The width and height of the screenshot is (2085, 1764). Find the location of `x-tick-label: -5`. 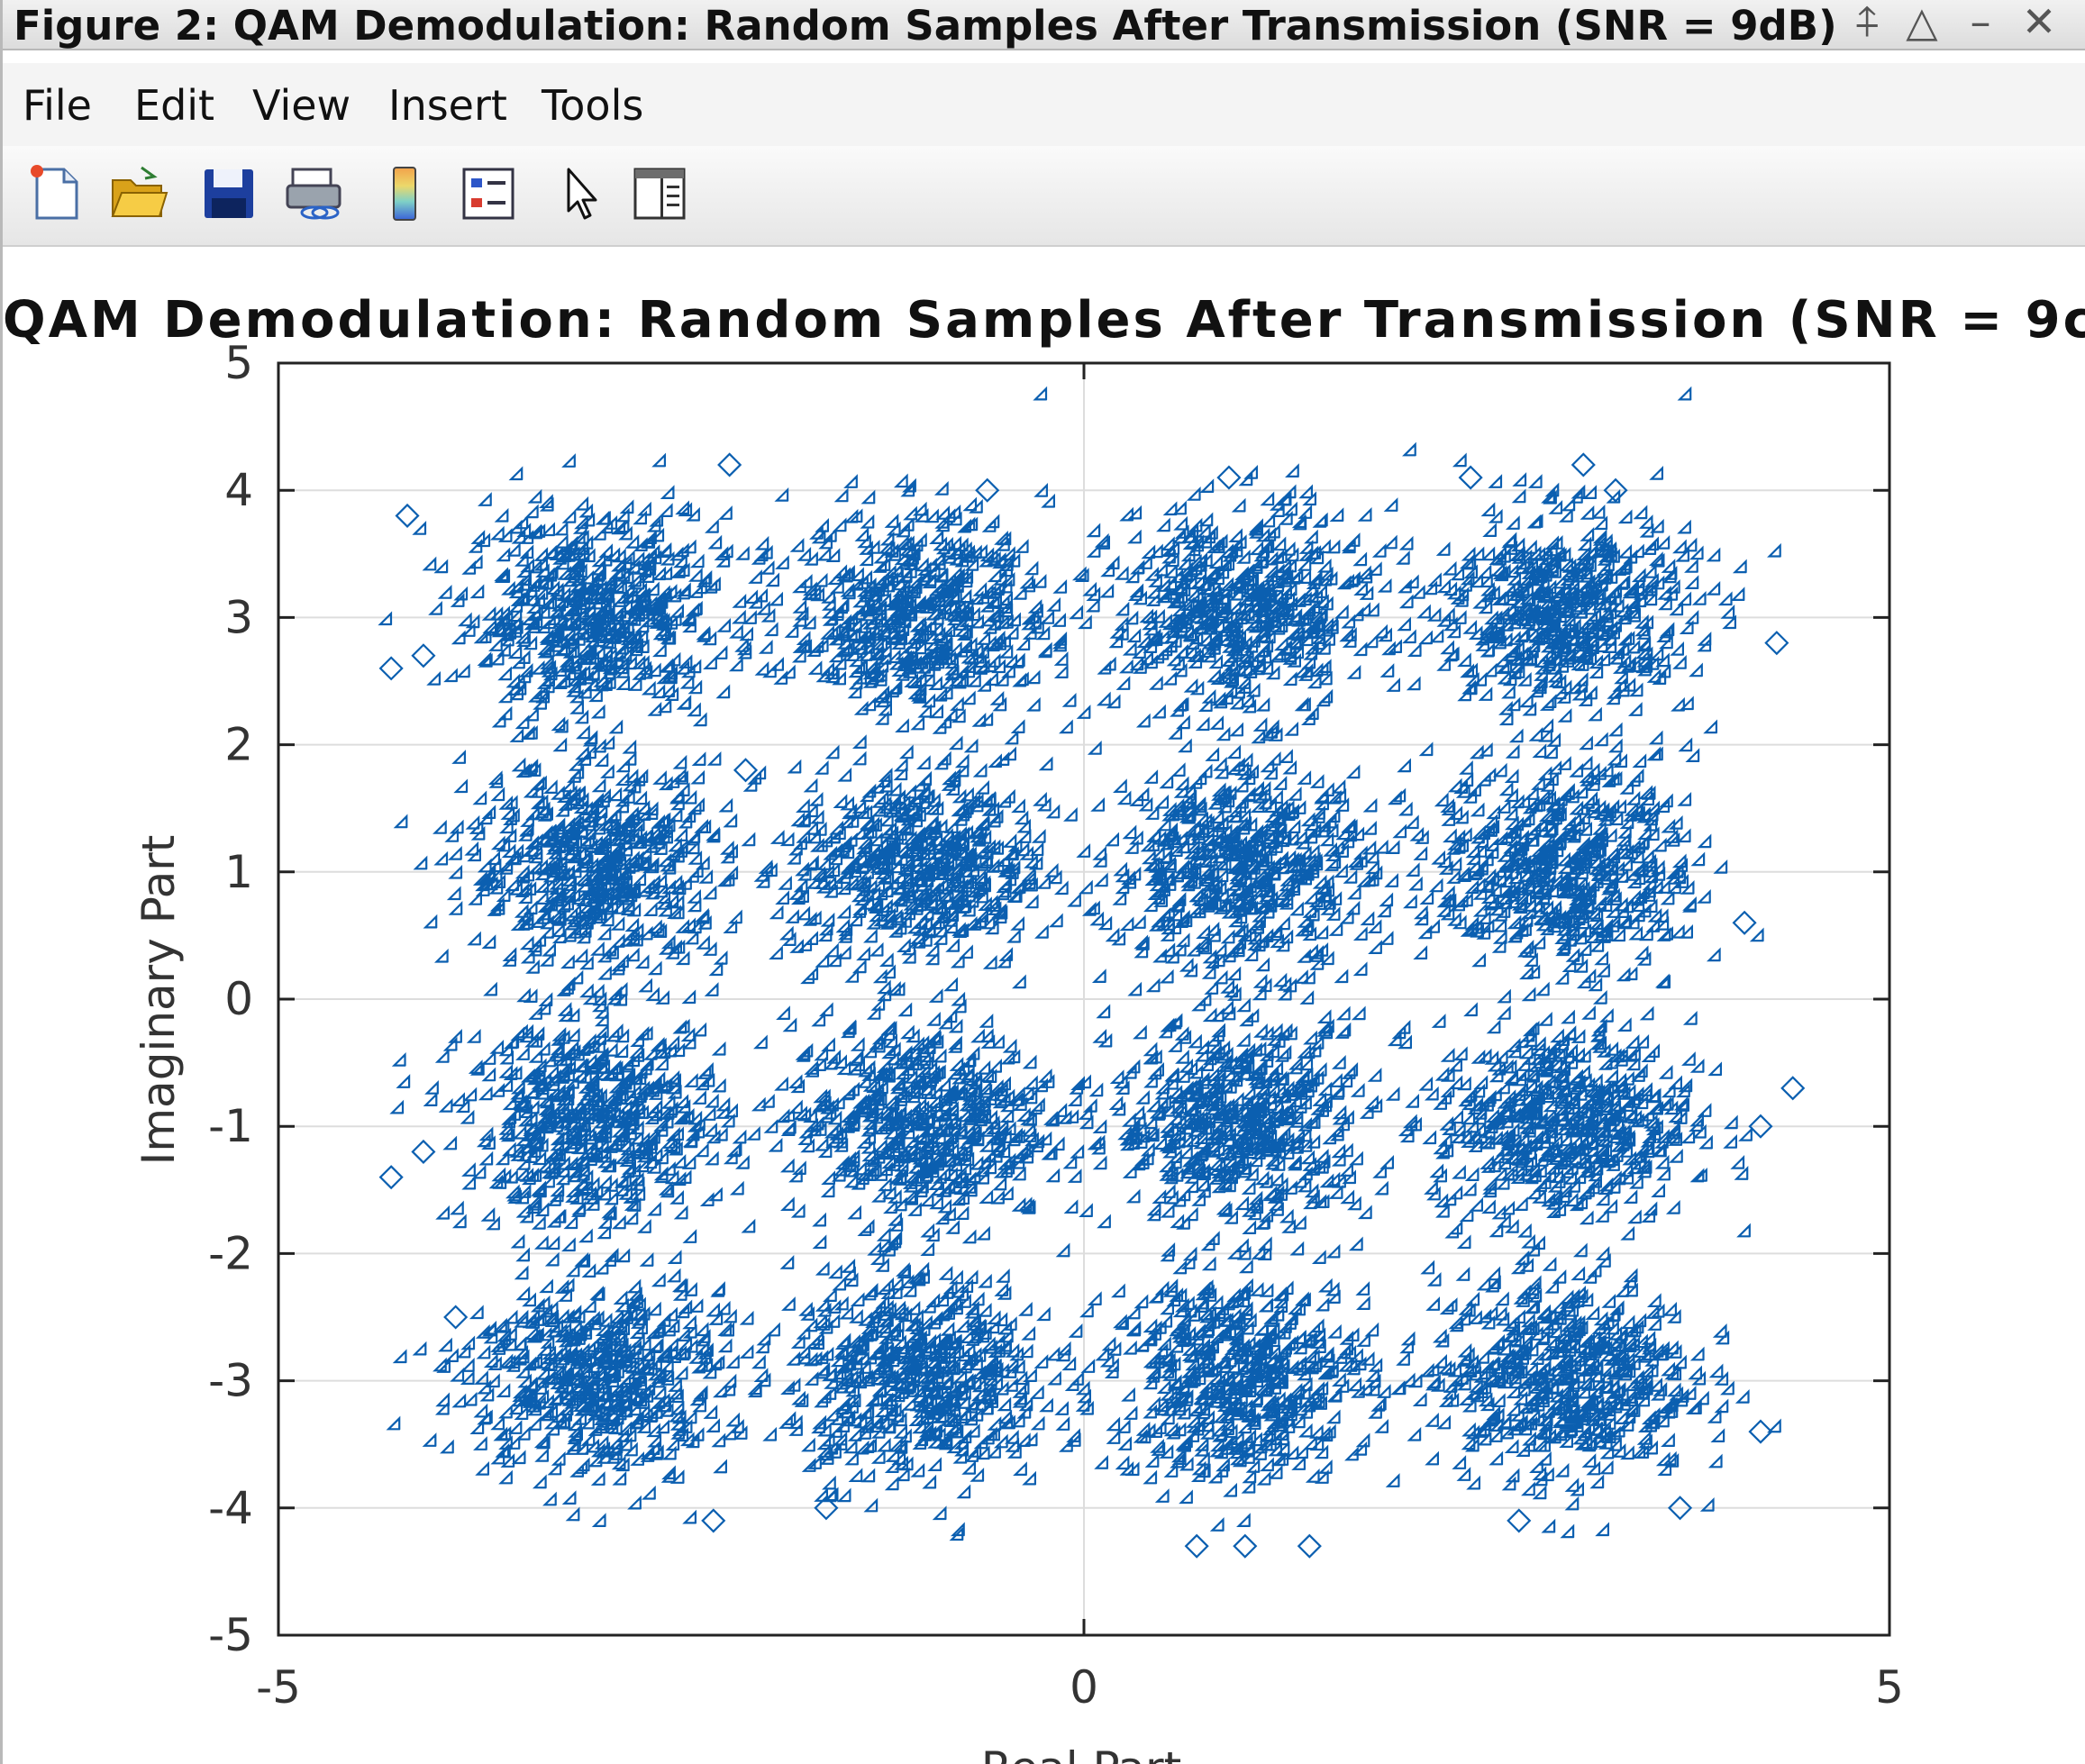

x-tick-label: -5 is located at coordinates (278, 1687).